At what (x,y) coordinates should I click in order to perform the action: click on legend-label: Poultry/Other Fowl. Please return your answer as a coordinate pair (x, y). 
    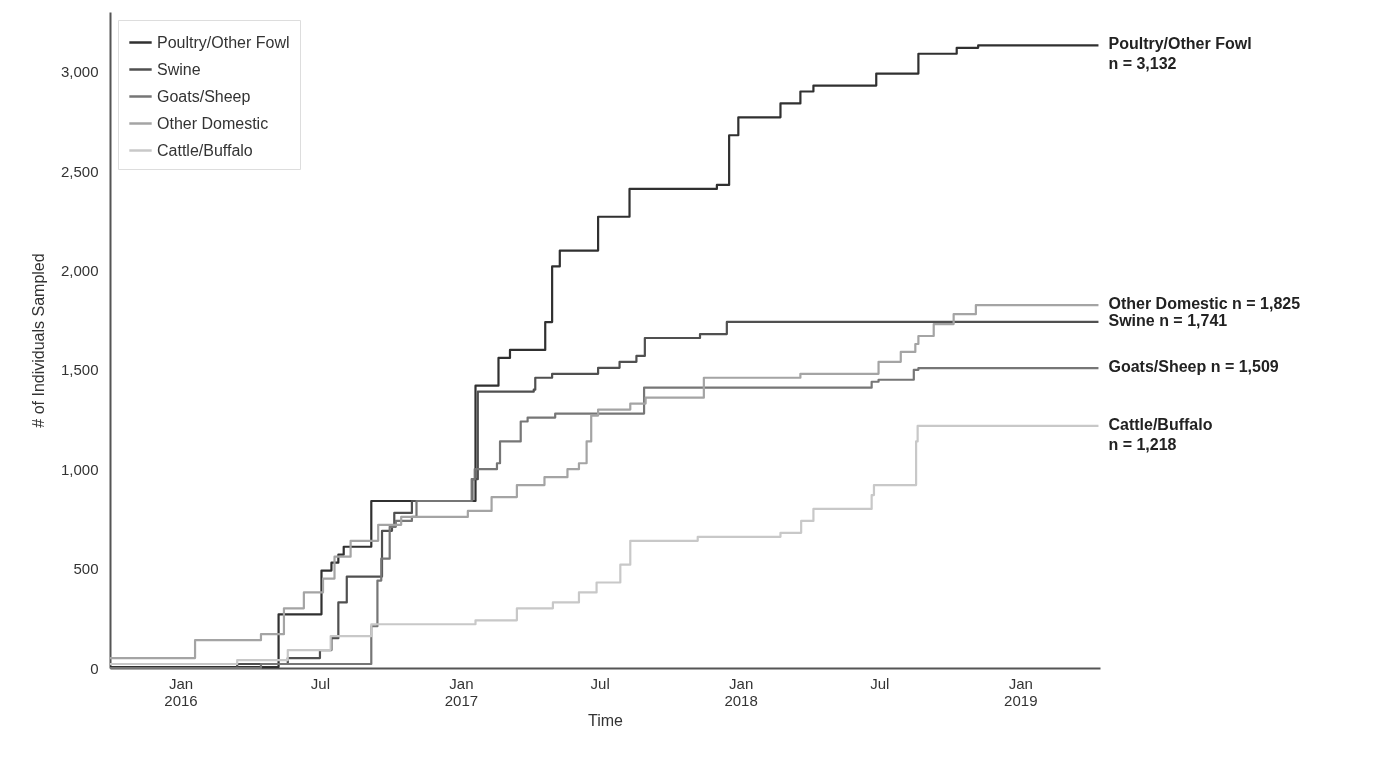
    Looking at the image, I should click on (223, 42).